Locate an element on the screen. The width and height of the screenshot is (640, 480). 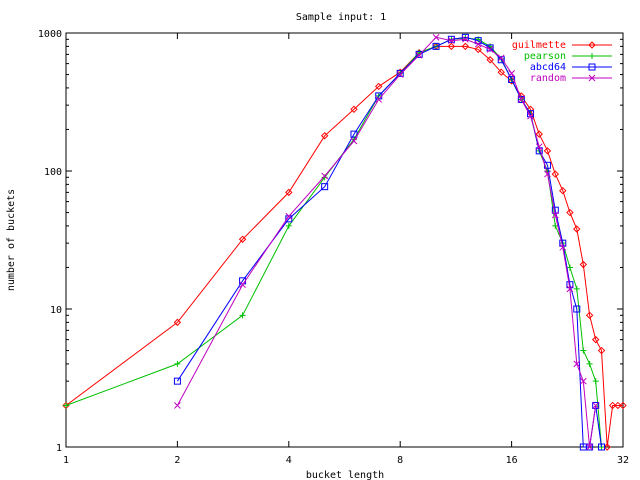
y-tick-label: 100 is located at coordinates (53, 172).